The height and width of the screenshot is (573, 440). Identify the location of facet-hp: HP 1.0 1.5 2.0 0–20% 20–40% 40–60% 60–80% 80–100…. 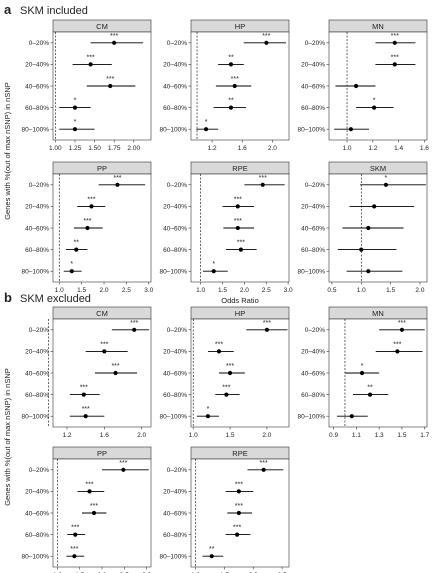
(225, 372).